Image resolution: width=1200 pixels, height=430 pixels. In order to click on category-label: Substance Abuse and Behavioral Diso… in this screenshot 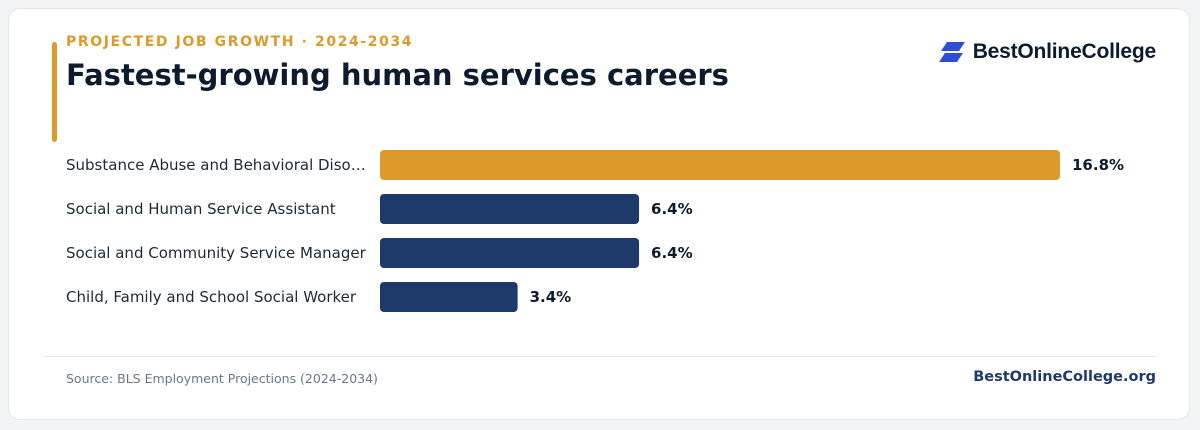, I will do `click(216, 165)`.